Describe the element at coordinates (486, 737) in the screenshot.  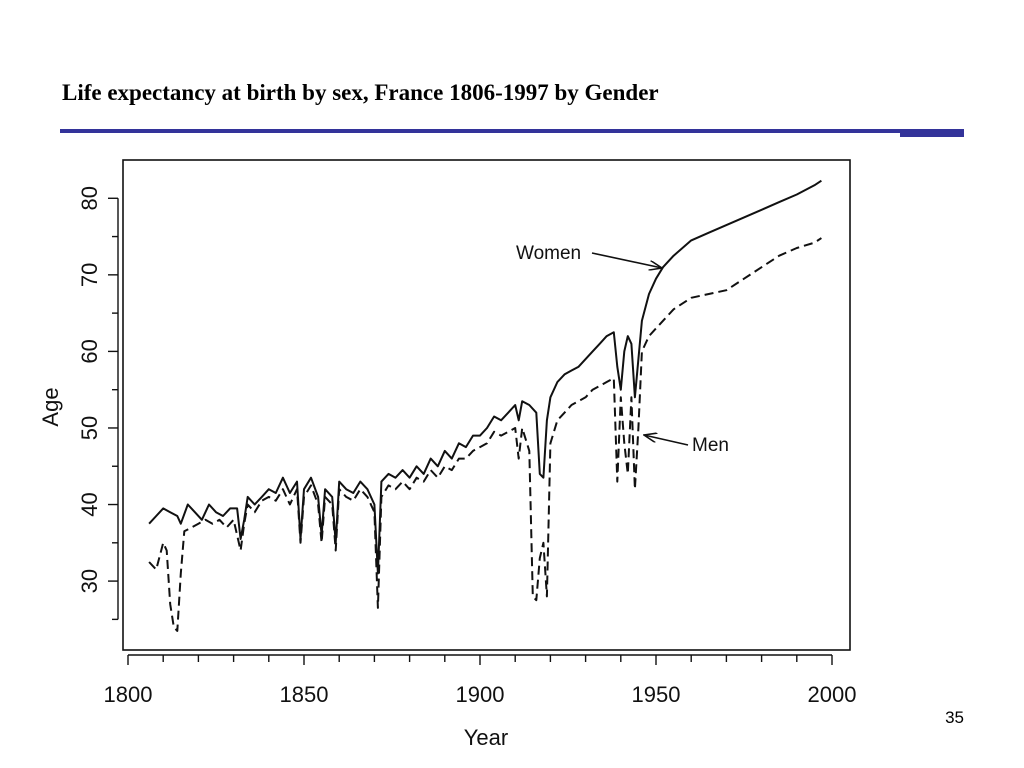
I see `x-axis-title: Year` at that location.